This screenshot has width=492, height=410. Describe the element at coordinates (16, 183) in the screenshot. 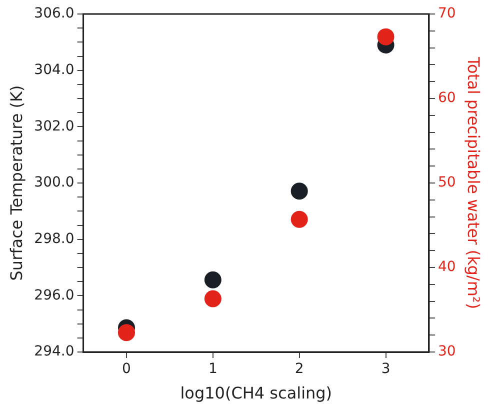

I see `y-axis-title: Surface Temperature (K)` at that location.